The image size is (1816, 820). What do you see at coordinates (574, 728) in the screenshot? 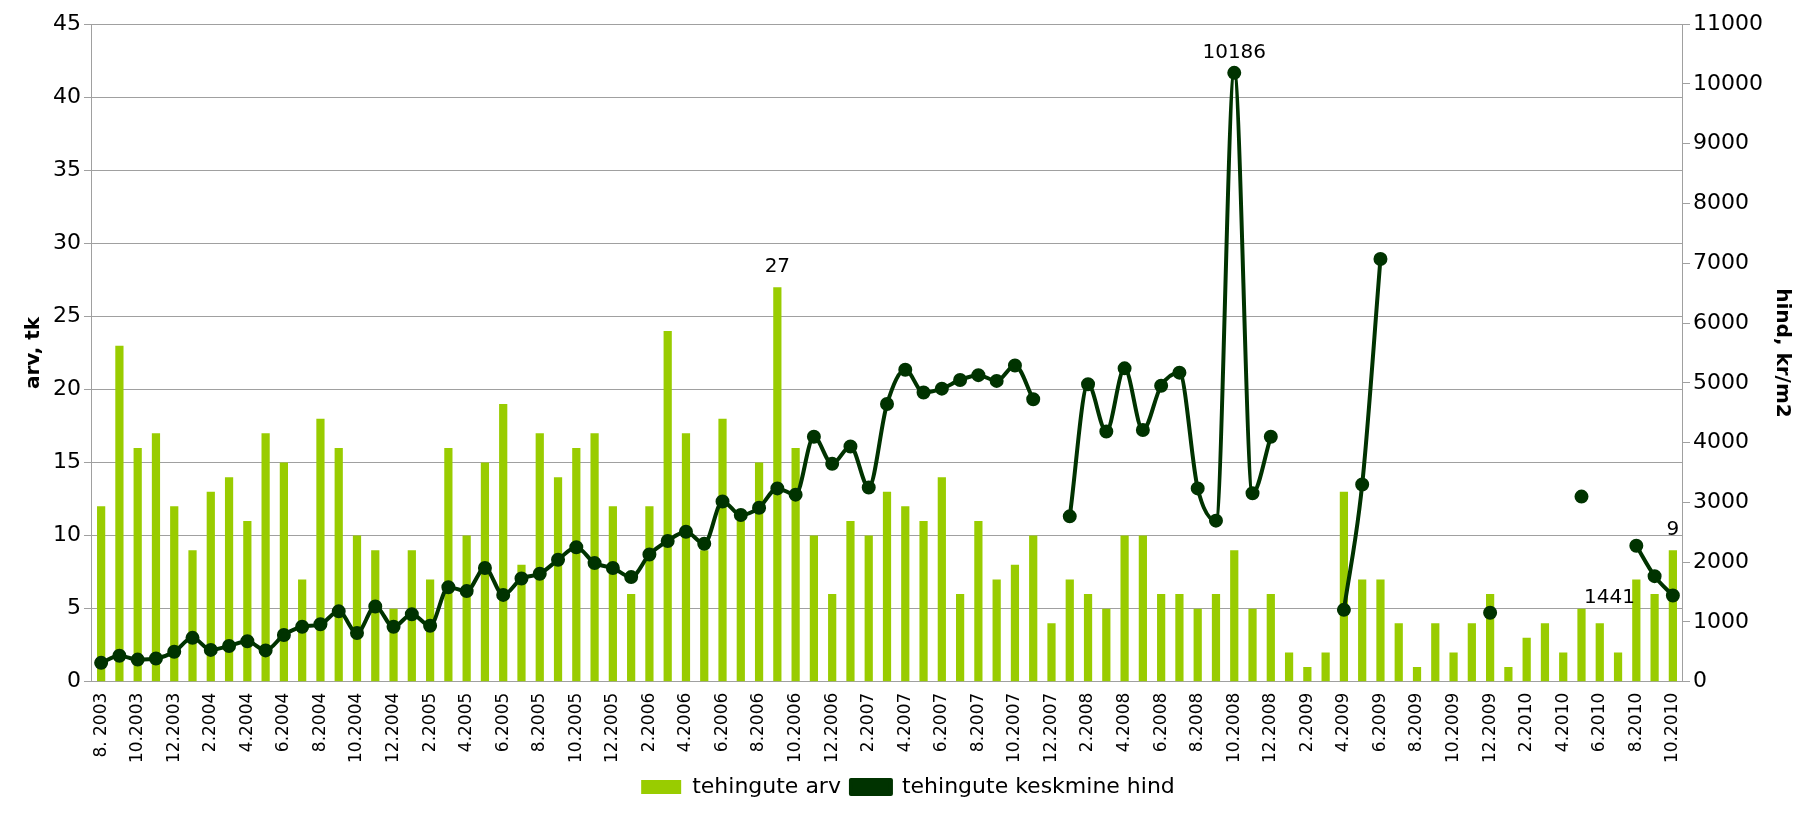
I see `x-tick-label: 10.2005` at bounding box center [574, 728].